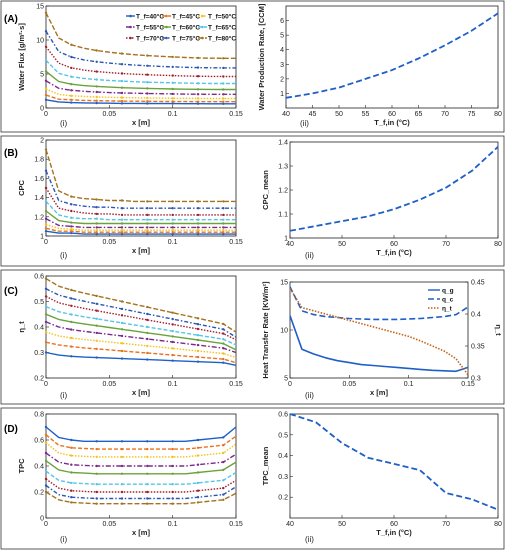  What do you see at coordinates (282, 94) in the screenshot?
I see `y-tick-label: 1` at bounding box center [282, 94].